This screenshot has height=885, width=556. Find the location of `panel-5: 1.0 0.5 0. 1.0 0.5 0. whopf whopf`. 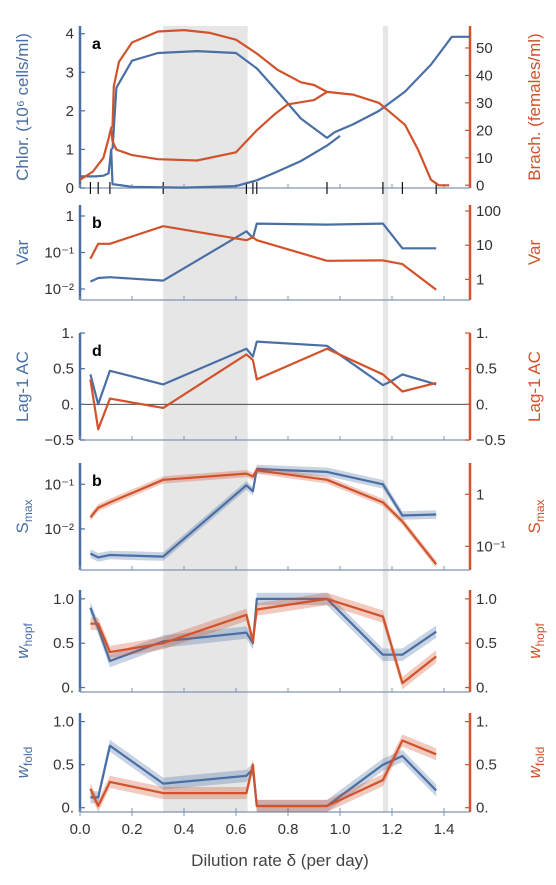

panel-5: 1.0 0.5 0. 1.0 0.5 0. whopf whopf is located at coordinates (280, 643).